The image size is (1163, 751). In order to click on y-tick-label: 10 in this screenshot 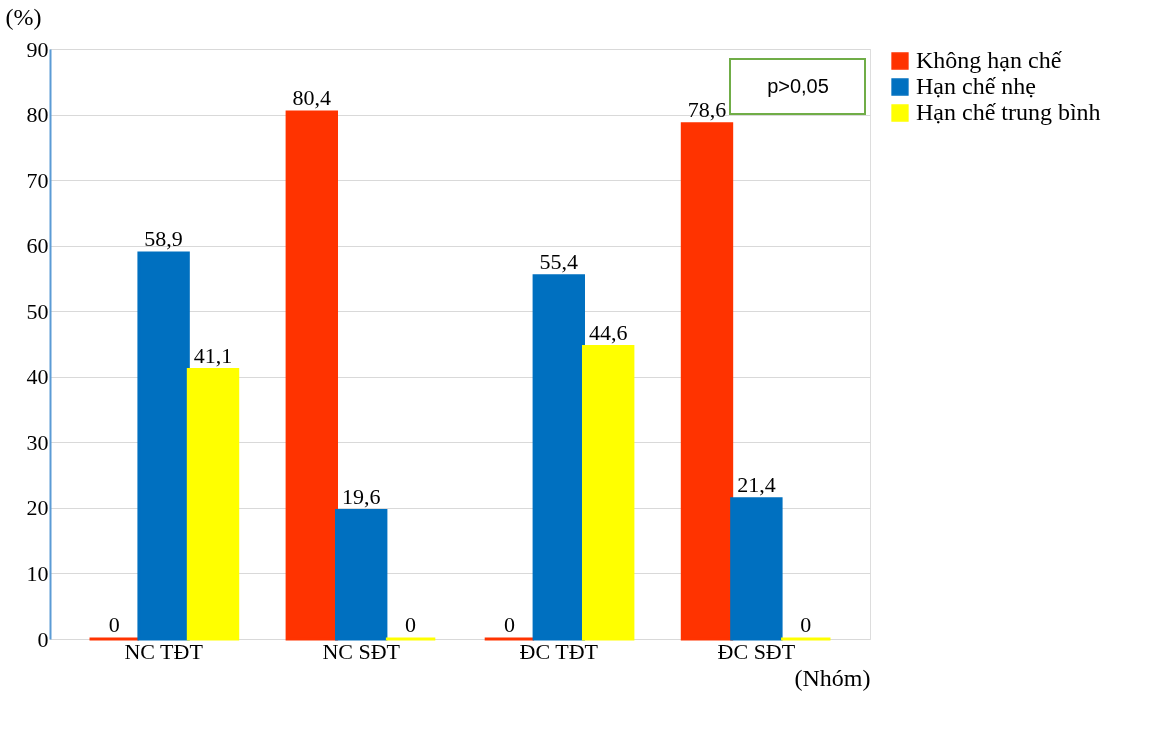, I will do `click(37, 573)`.